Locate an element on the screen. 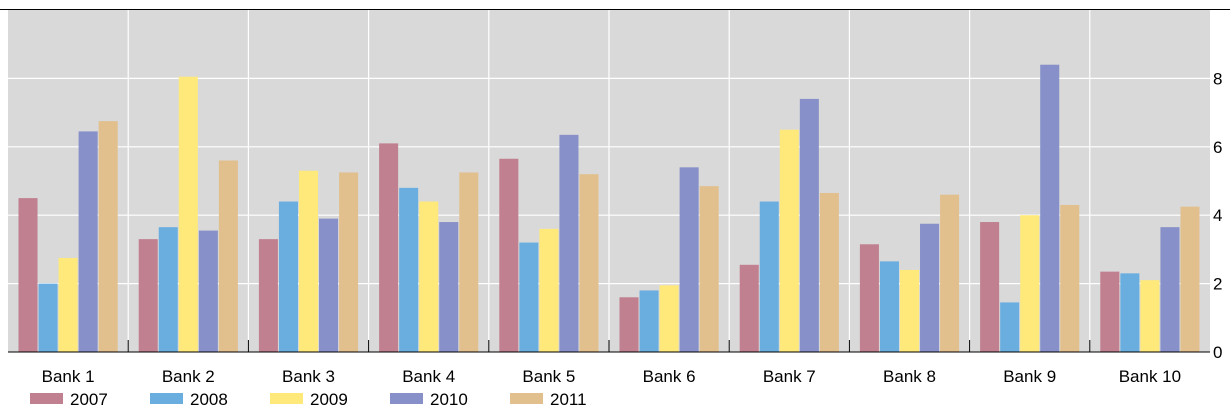 The image size is (1230, 412). legend-label: 2008 is located at coordinates (209, 399).